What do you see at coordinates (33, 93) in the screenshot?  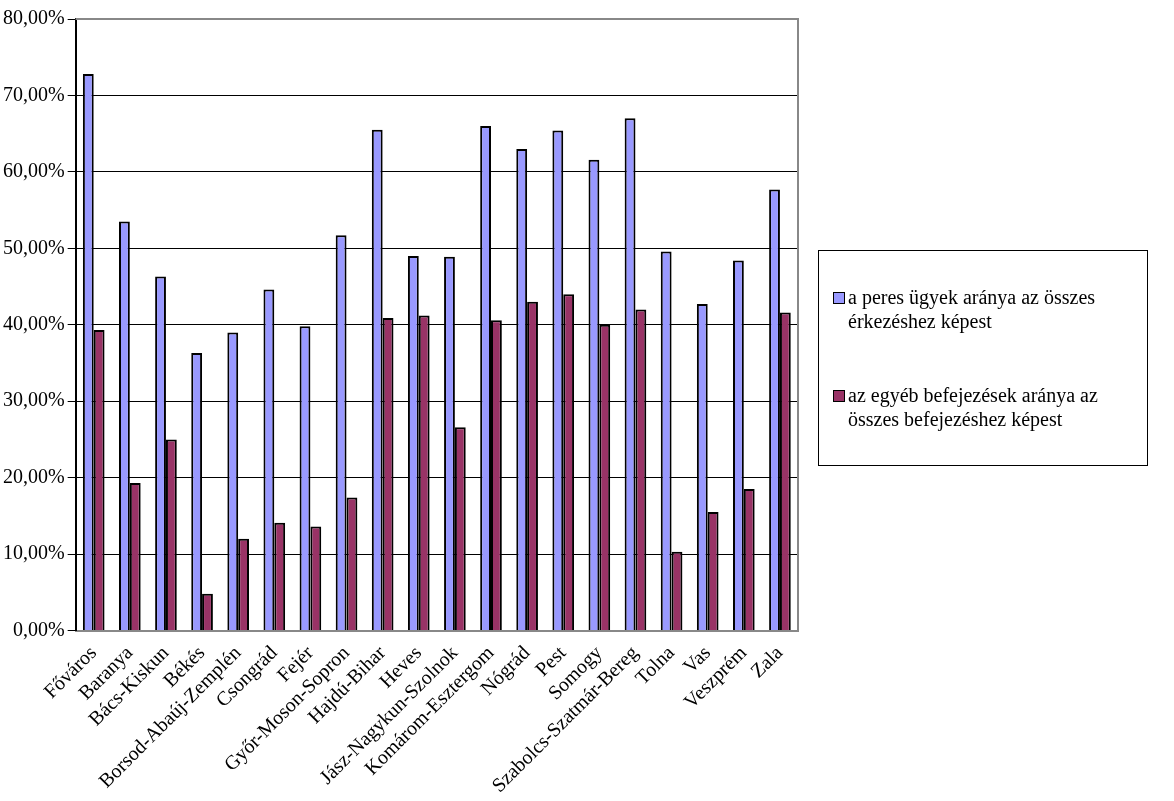 I see `y-tick-label: 70,00%` at bounding box center [33, 93].